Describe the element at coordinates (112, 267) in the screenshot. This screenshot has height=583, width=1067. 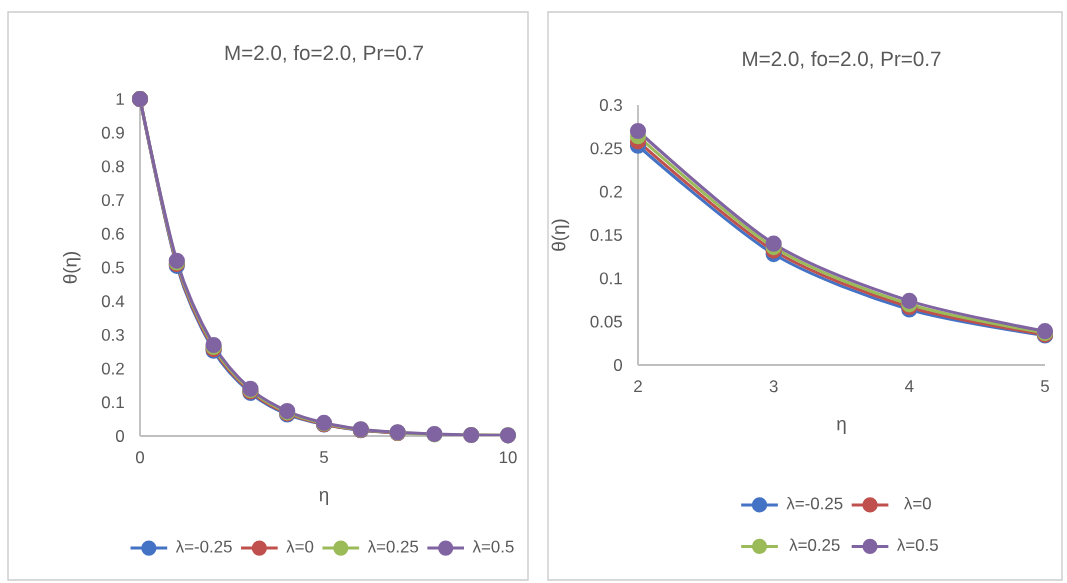
I see `y-tick-label: 0.5` at that location.